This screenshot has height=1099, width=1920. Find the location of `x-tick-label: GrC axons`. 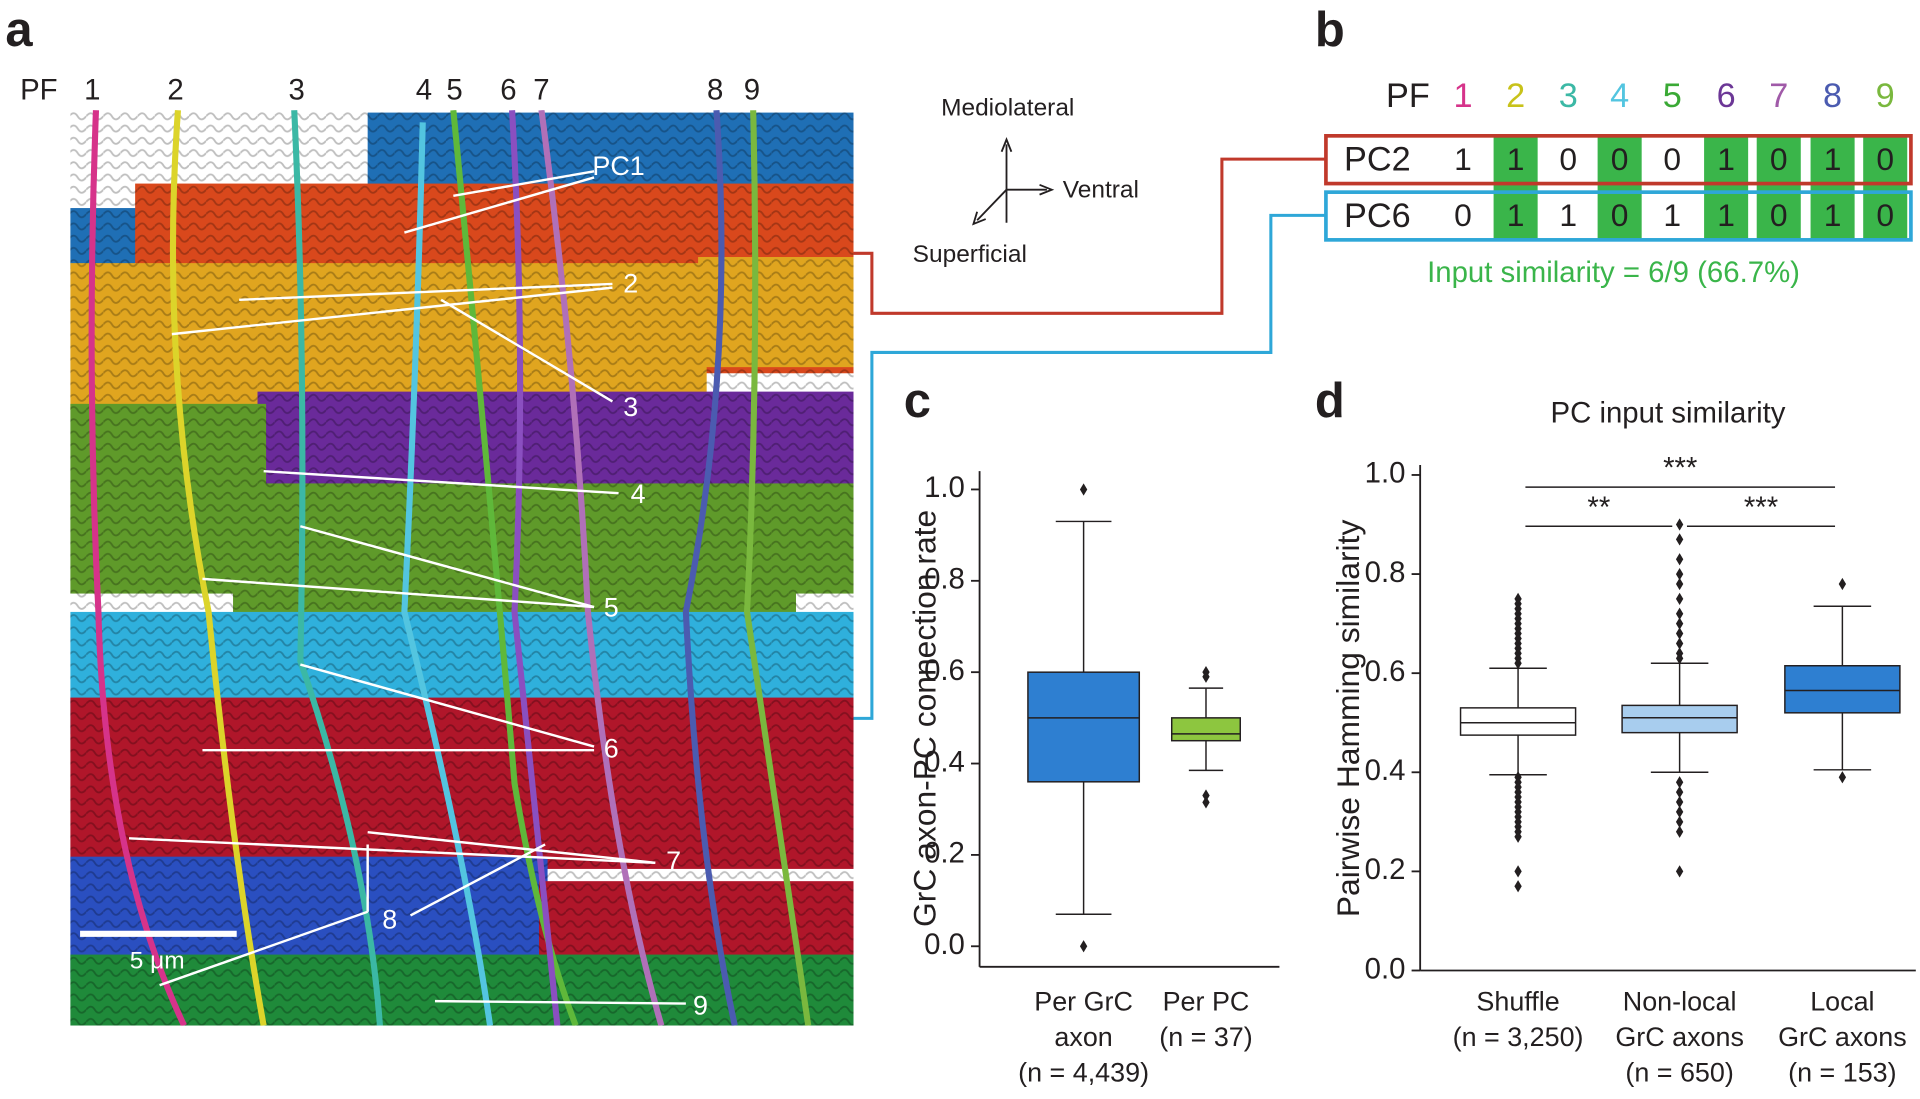

x-tick-label: GrC axons is located at coordinates (1679, 1037).